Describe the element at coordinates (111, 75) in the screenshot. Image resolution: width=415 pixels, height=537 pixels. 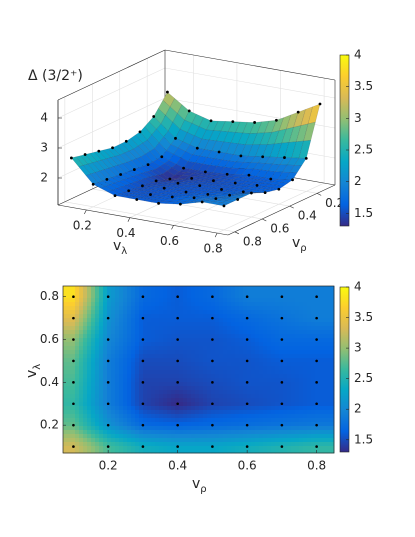
I see `axis-box` at that location.